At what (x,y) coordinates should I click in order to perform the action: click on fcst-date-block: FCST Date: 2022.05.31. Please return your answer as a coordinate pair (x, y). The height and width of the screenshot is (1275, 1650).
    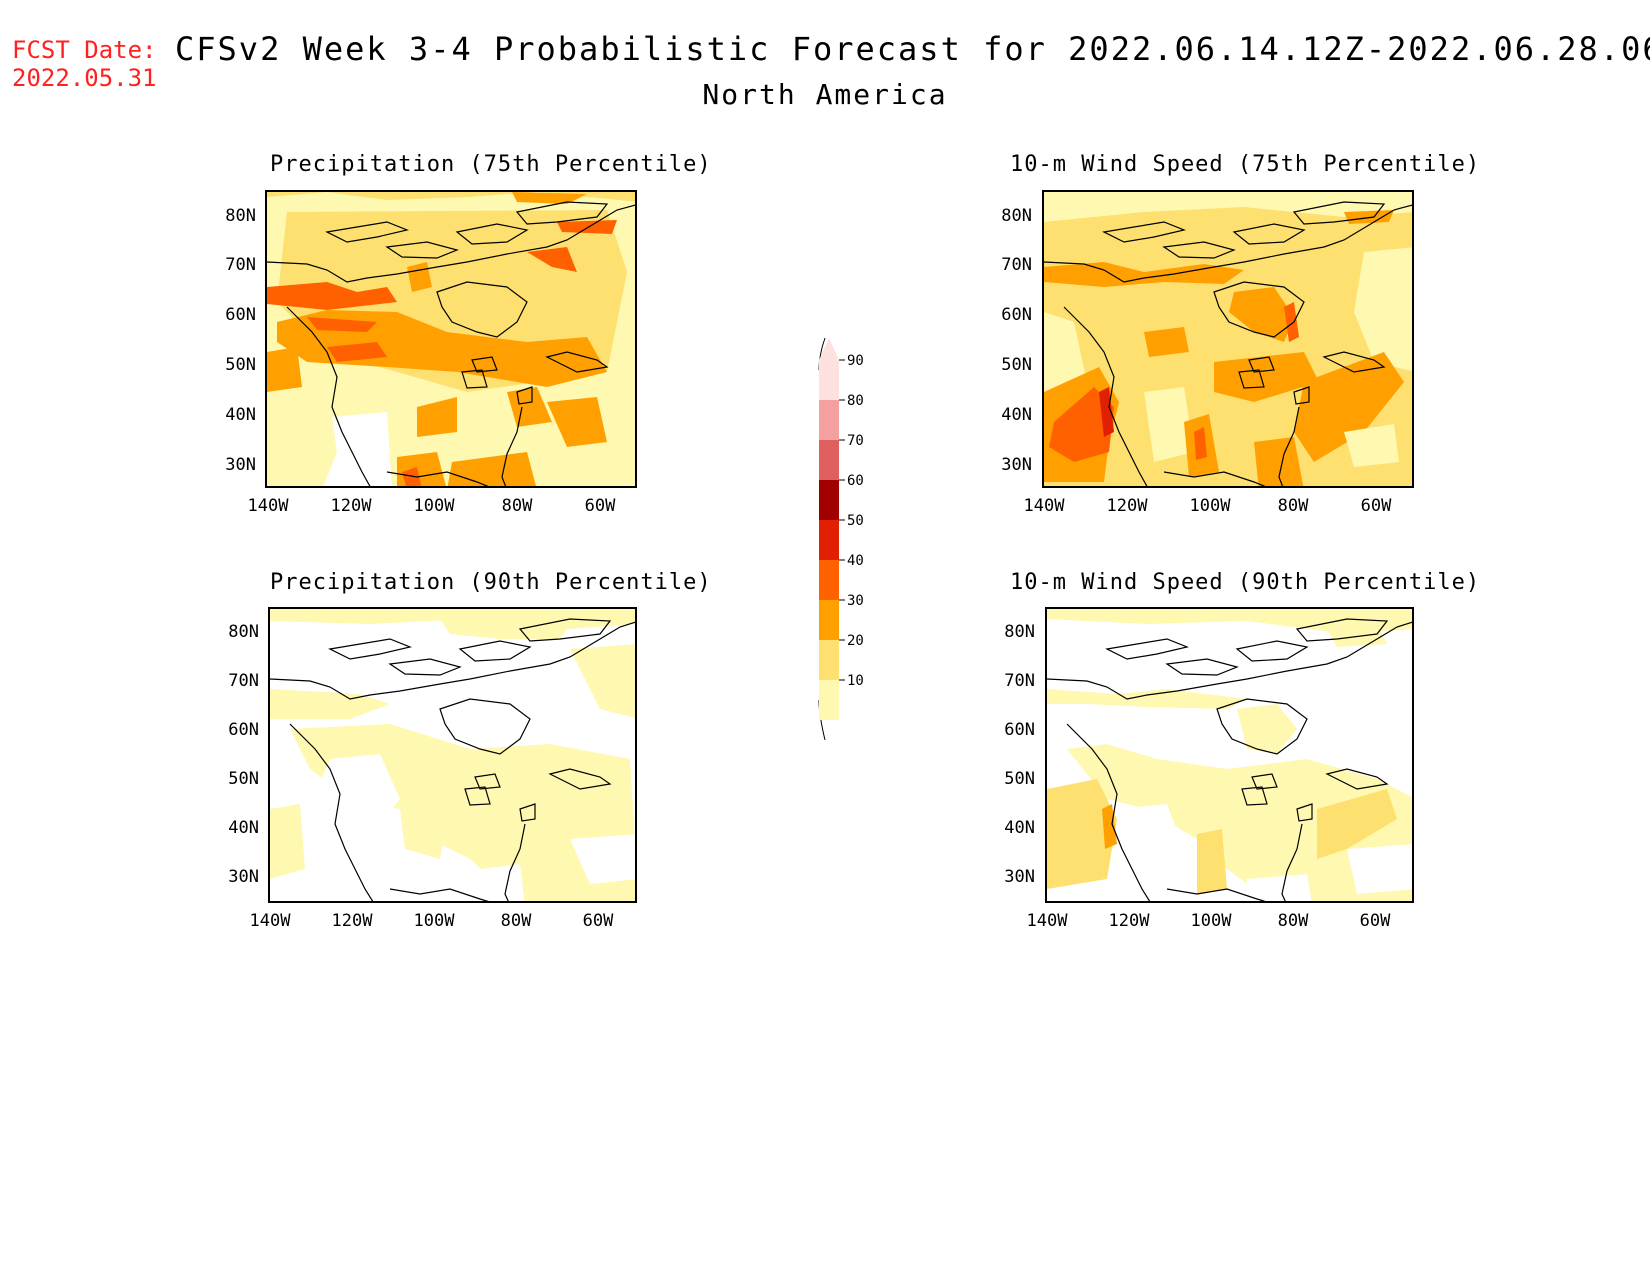
    Looking at the image, I should click on (84, 64).